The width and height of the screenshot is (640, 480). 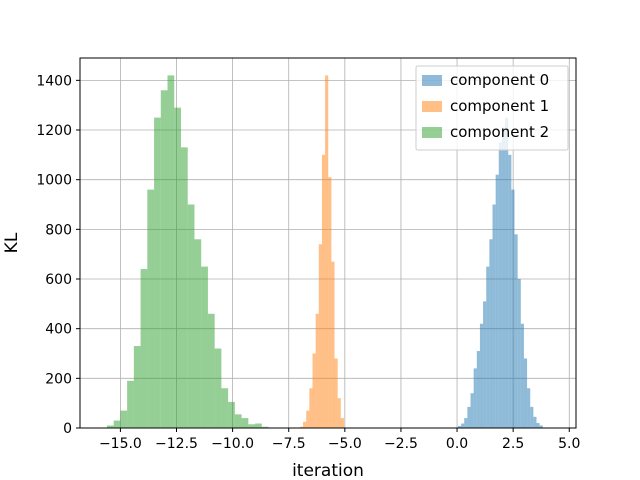 I want to click on y-tick-label: 0, so click(x=67, y=429).